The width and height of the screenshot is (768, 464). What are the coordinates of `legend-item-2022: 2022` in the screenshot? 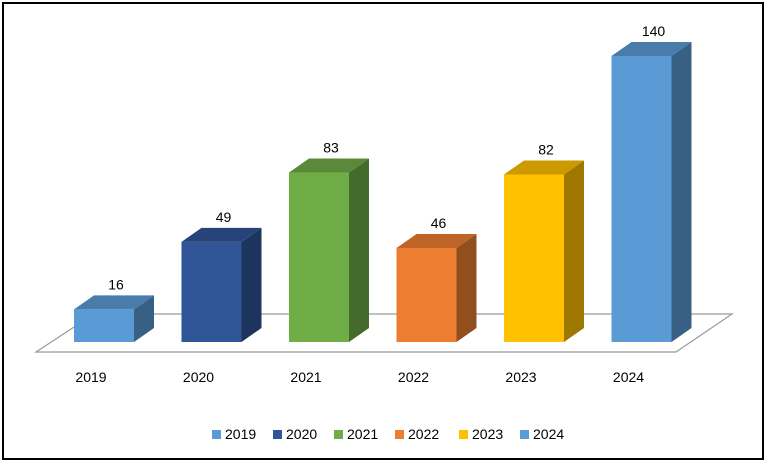 It's located at (417, 434).